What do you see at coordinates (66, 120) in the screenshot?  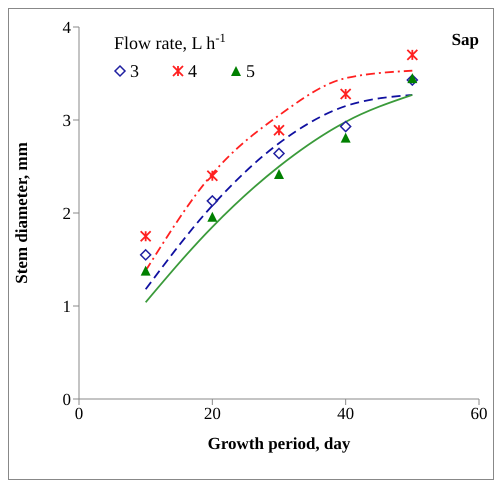 I see `y-tick-label: 3` at bounding box center [66, 120].